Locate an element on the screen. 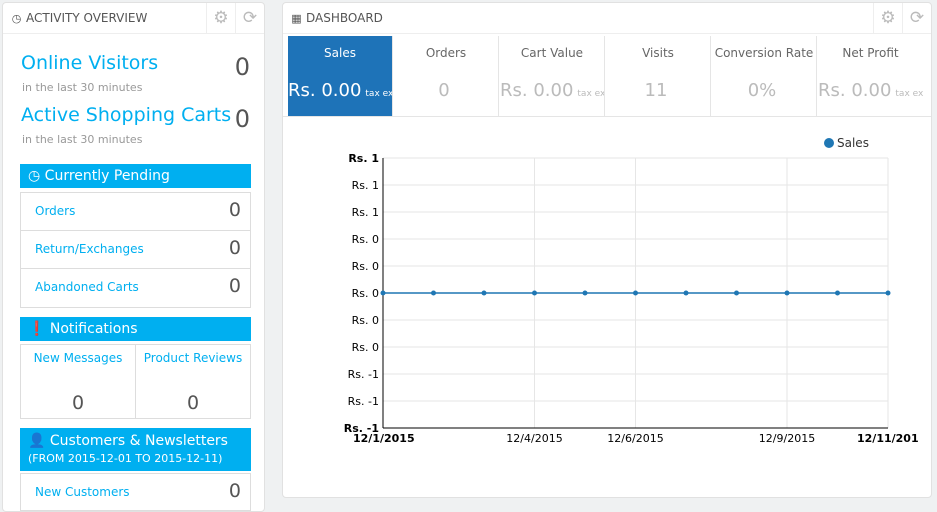 Image resolution: width=937 pixels, height=512 pixels. currently-pending-header: ◷ Currently Pending is located at coordinates (135, 176).